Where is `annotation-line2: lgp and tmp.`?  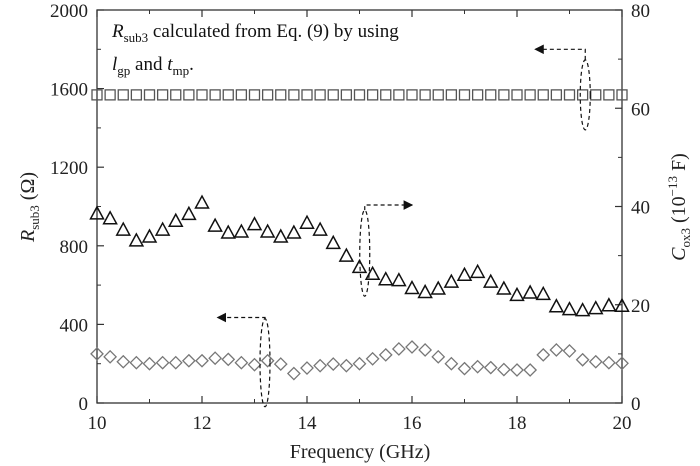 annotation-line2: lgp and tmp. is located at coordinates (153, 66).